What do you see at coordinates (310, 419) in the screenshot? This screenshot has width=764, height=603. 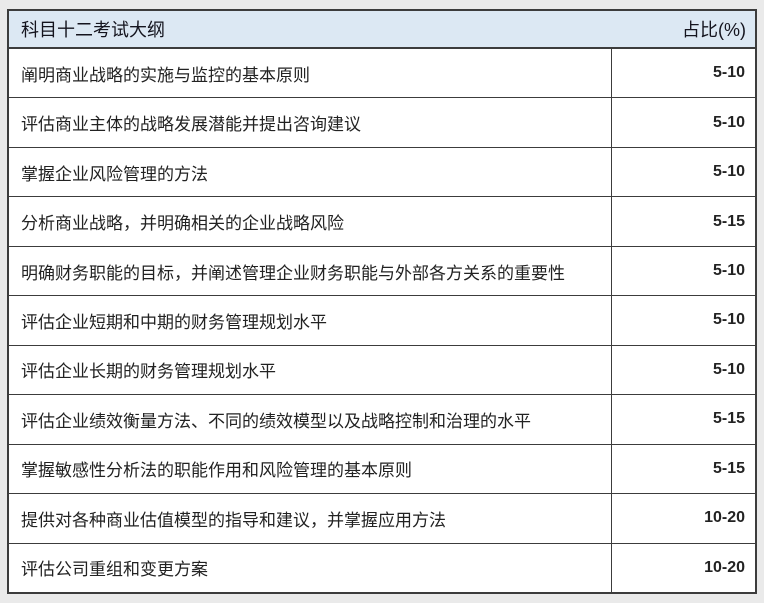 I see `topic-cell: 评估企业绩效衡量方法、不同的绩效模型以及战略控制和治理的水平` at bounding box center [310, 419].